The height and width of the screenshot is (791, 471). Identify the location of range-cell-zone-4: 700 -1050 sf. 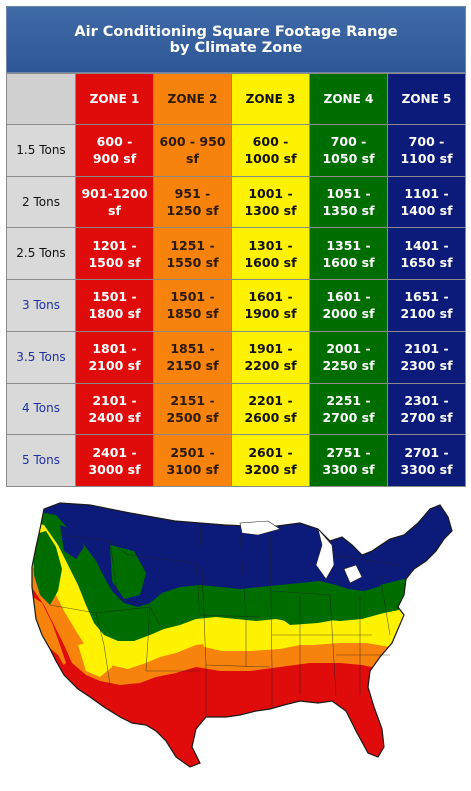
(348, 150).